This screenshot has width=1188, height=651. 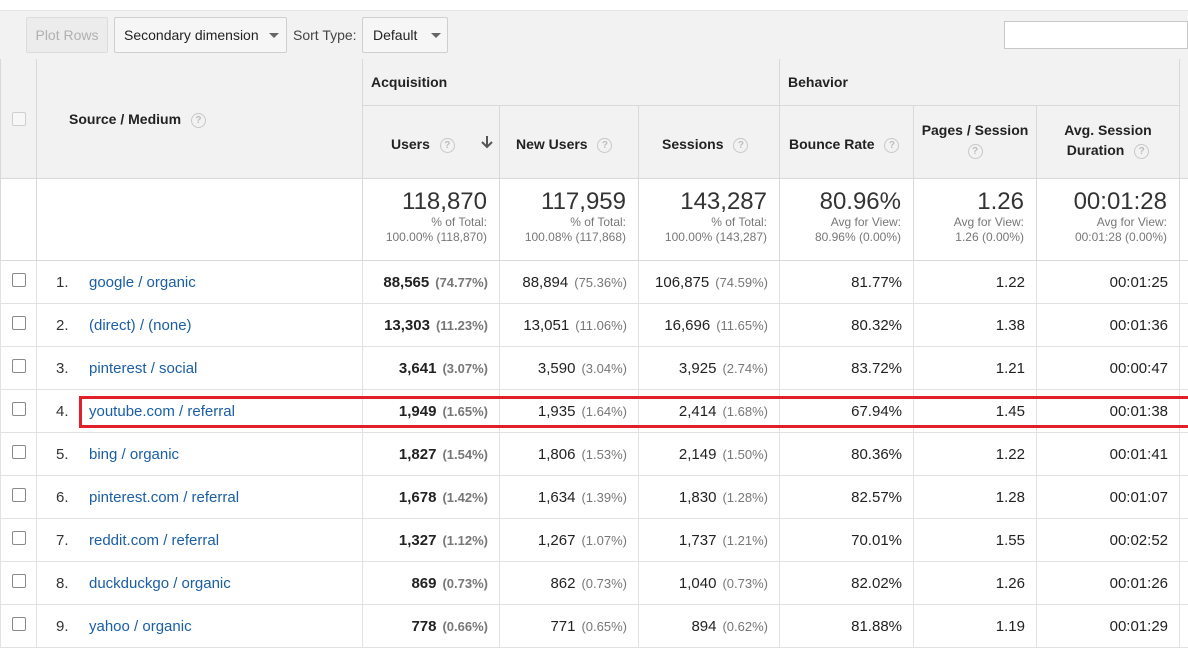 What do you see at coordinates (1108, 325) in the screenshot?
I see `avg-duration-value: 00:01:36` at bounding box center [1108, 325].